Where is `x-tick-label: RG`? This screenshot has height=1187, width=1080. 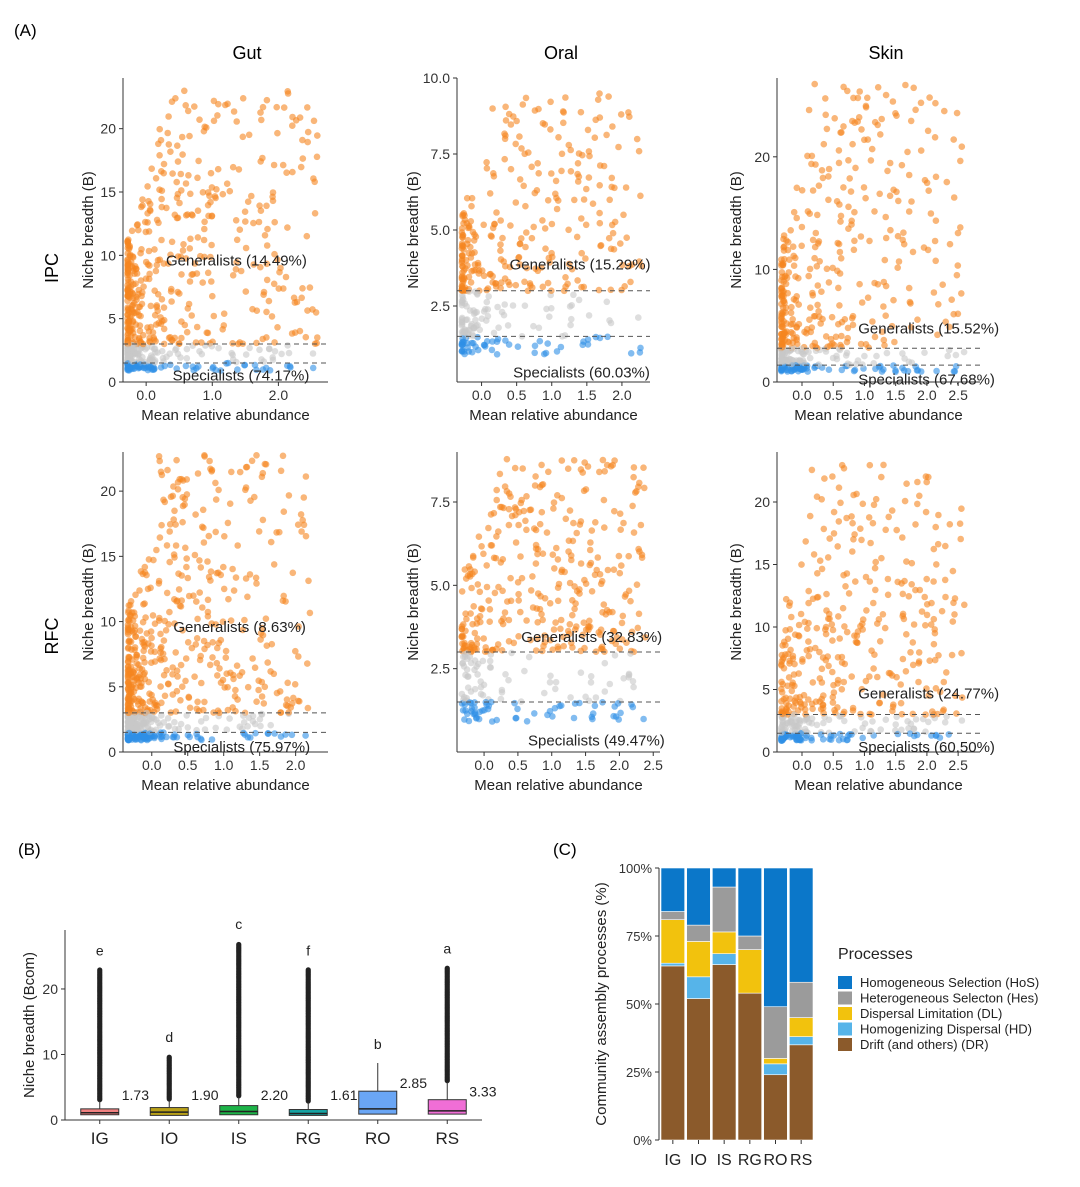 x-tick-label: RG is located at coordinates (309, 1138).